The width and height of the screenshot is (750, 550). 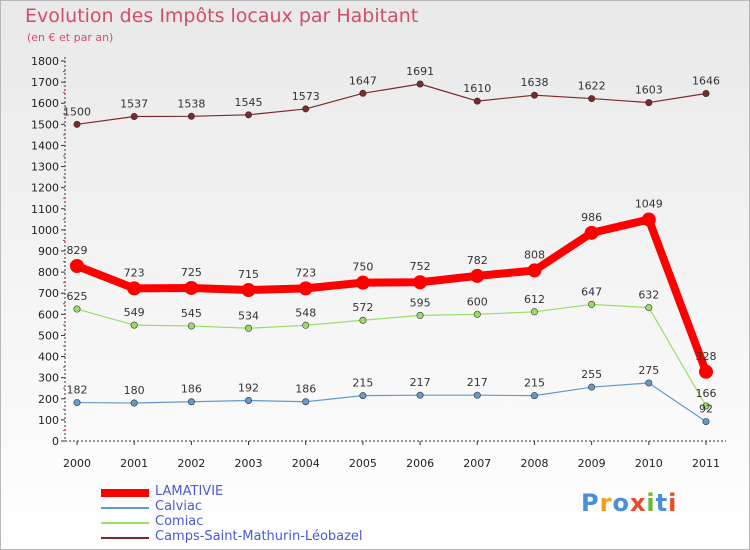 I want to click on data-label: 1573, so click(x=306, y=96).